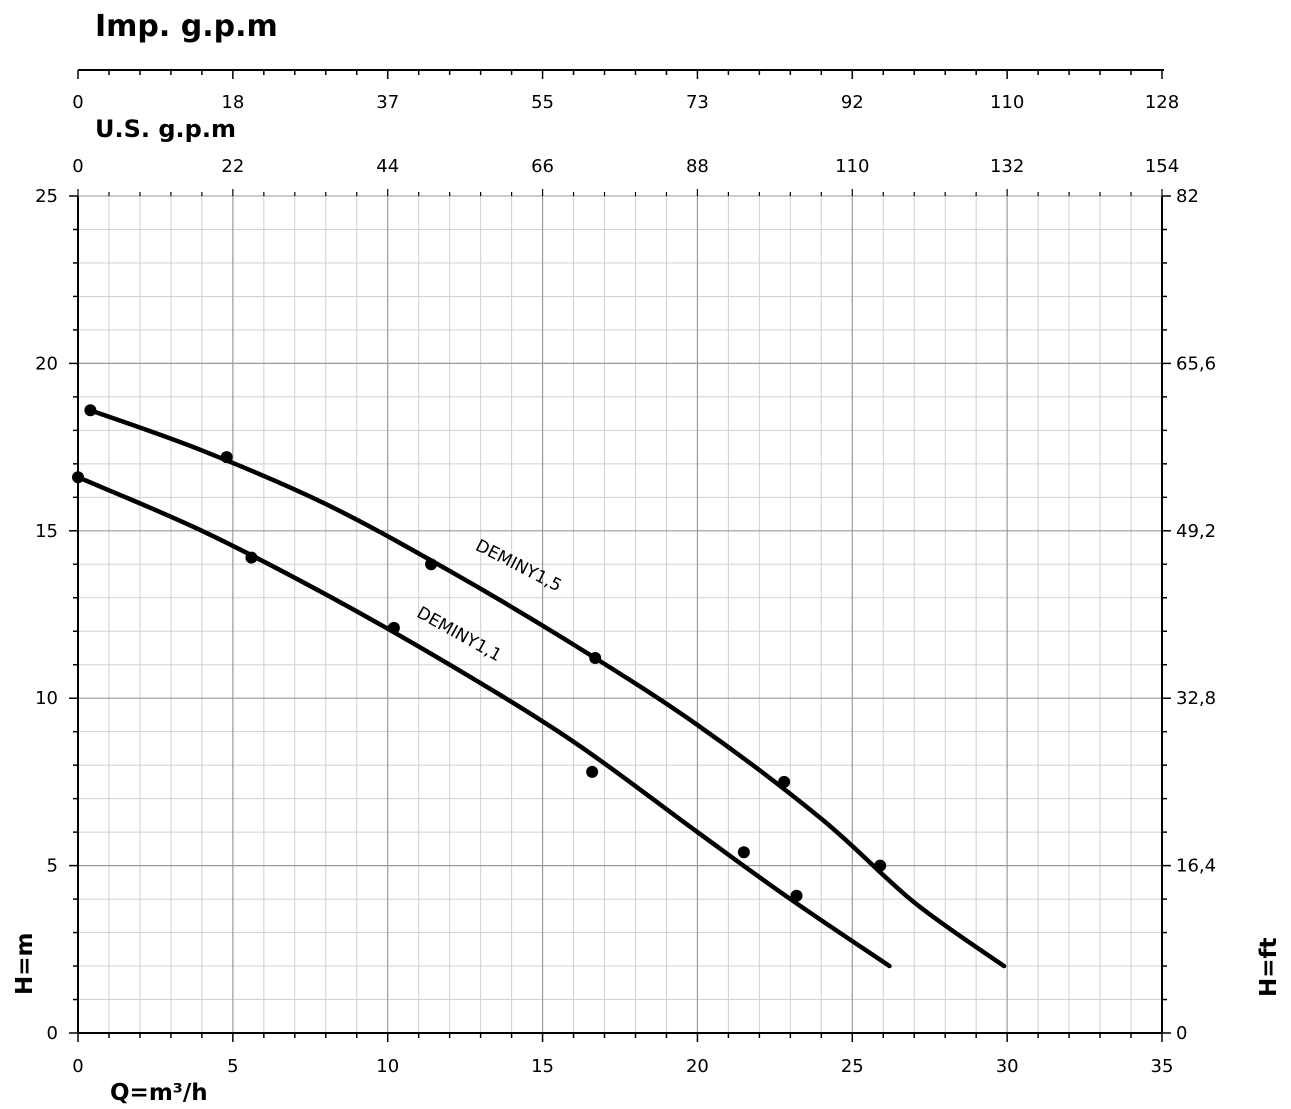  What do you see at coordinates (1269, 967) in the screenshot?
I see `y2-axis-title: H=ft` at bounding box center [1269, 967].